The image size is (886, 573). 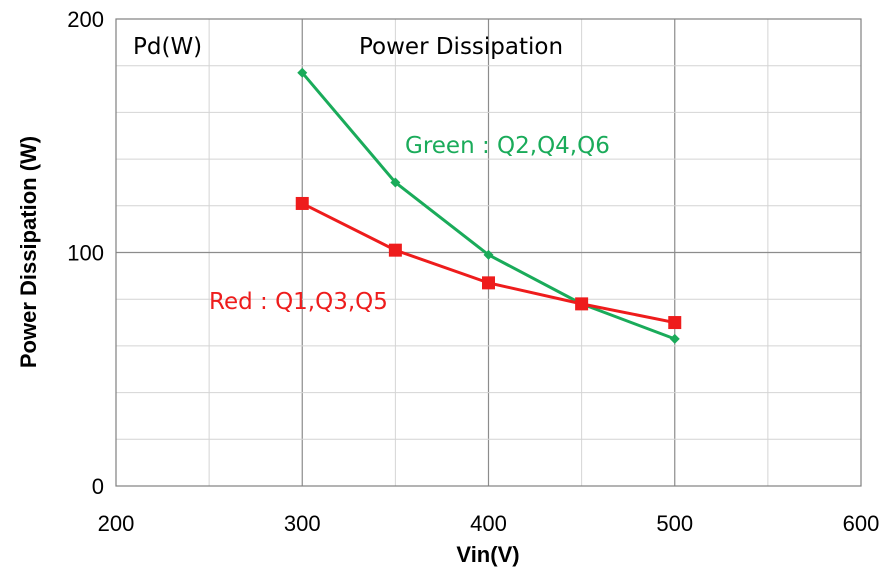 What do you see at coordinates (116, 523) in the screenshot?
I see `x-tick-label: 200` at bounding box center [116, 523].